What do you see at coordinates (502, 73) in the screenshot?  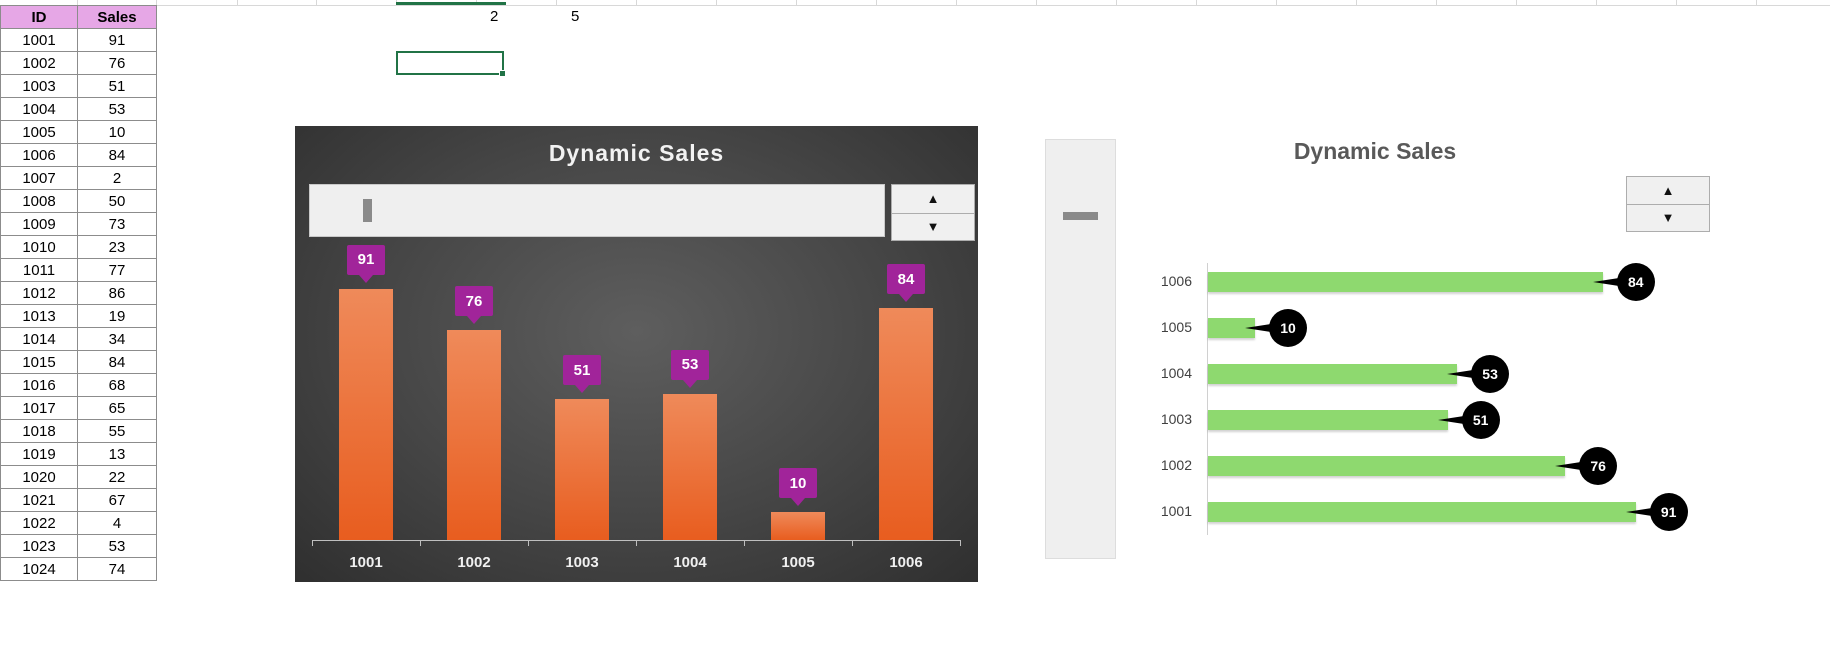 I see `fill-handle` at bounding box center [502, 73].